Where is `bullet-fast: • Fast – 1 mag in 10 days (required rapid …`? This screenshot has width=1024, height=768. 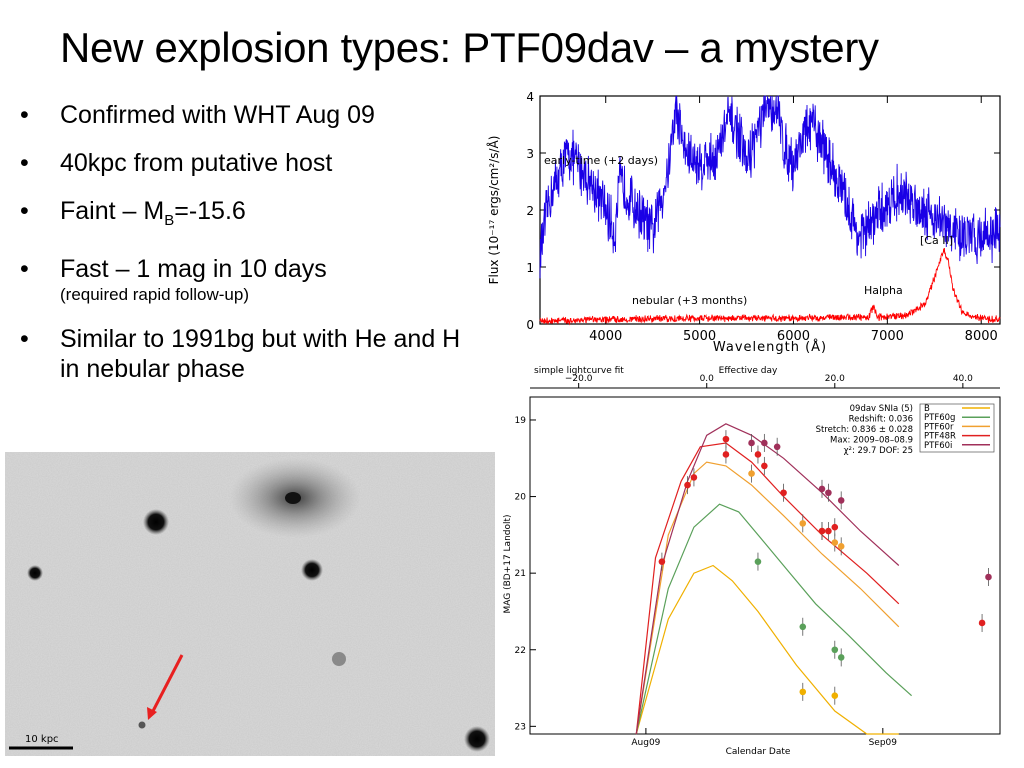 bullet-fast: • Fast – 1 mag in 10 days (required rapid … is located at coordinates (250, 280).